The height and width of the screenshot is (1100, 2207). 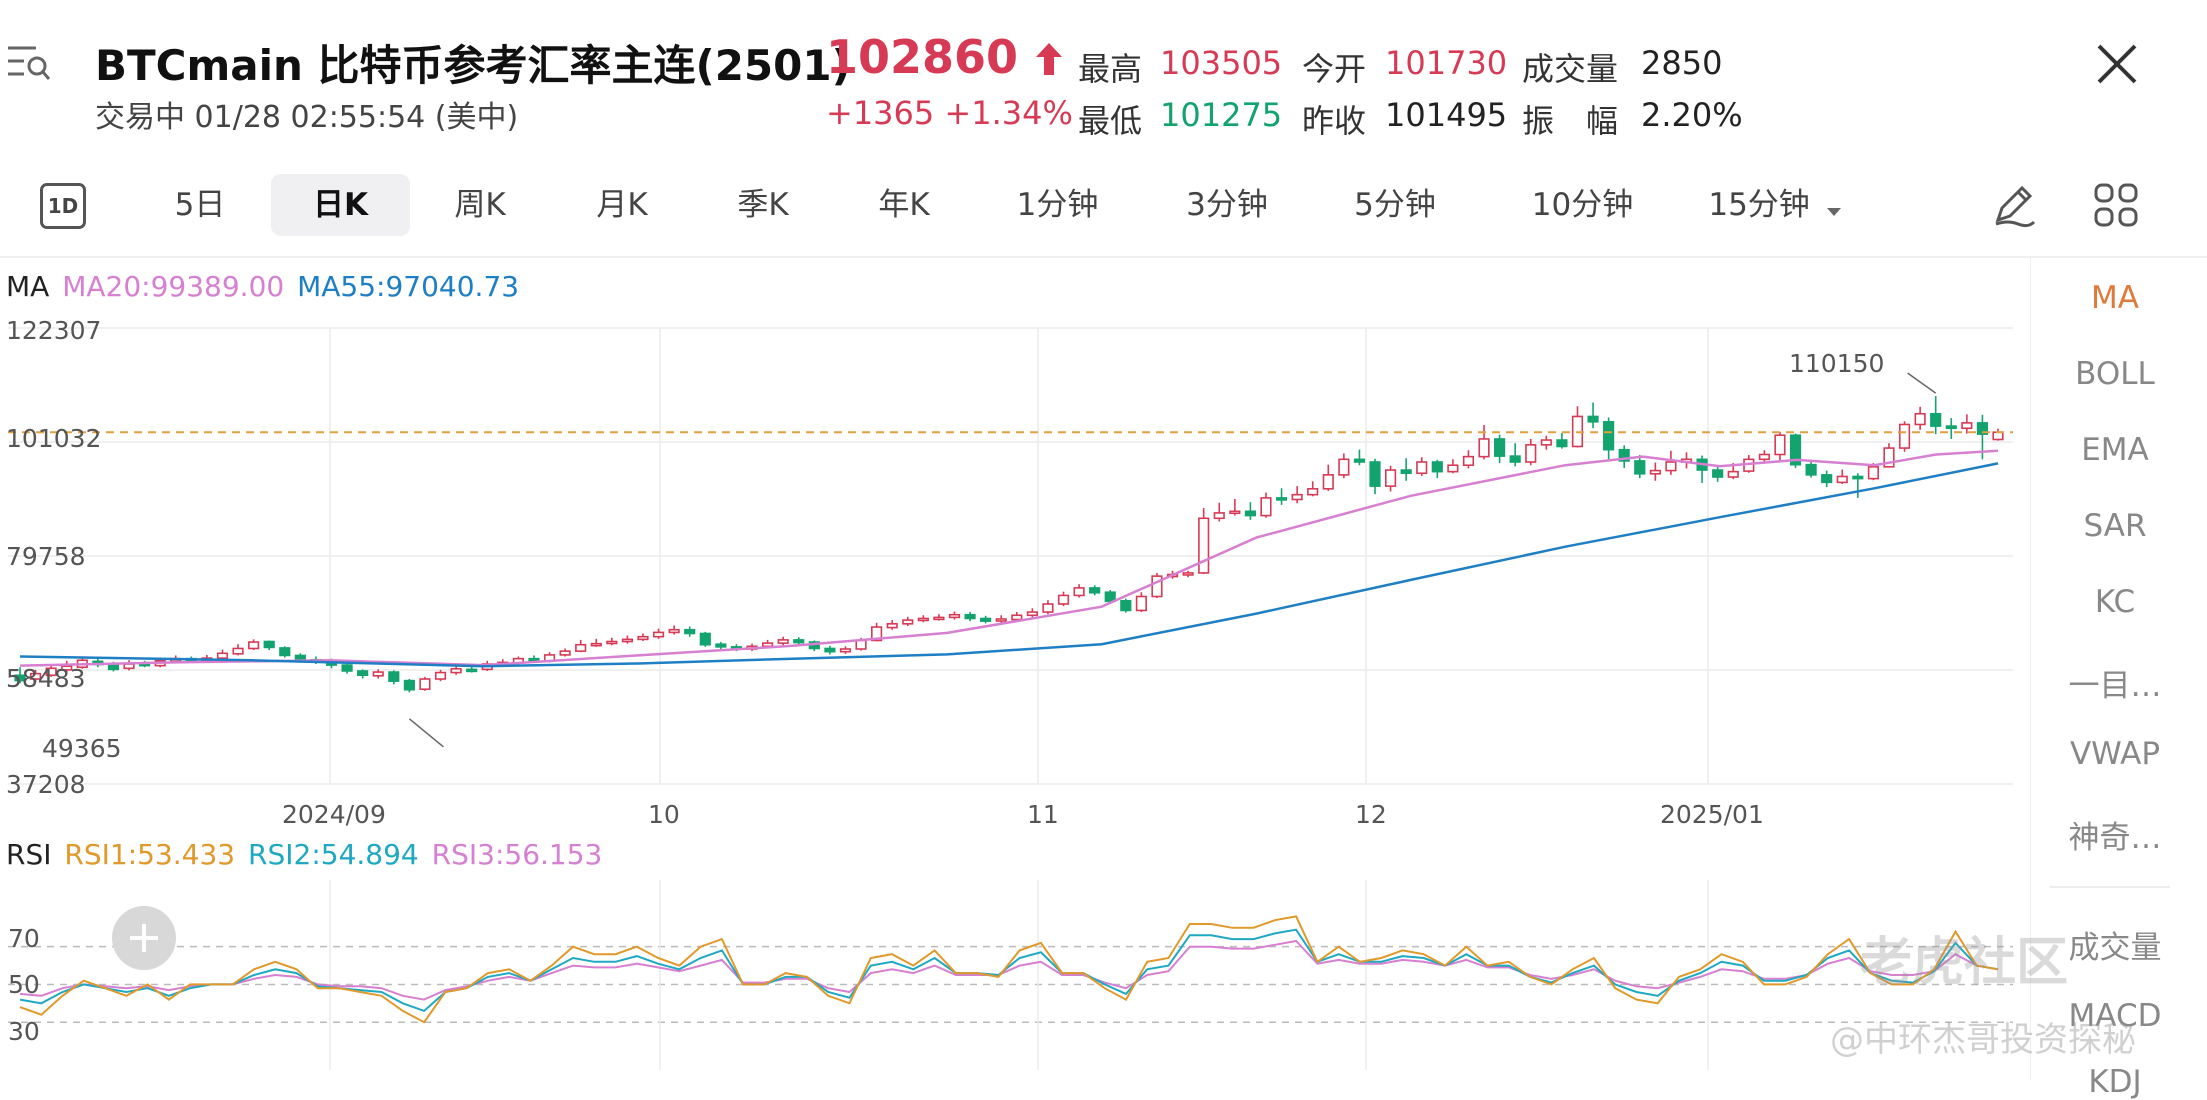 I want to click on rsi1-line, so click(x=1009, y=969).